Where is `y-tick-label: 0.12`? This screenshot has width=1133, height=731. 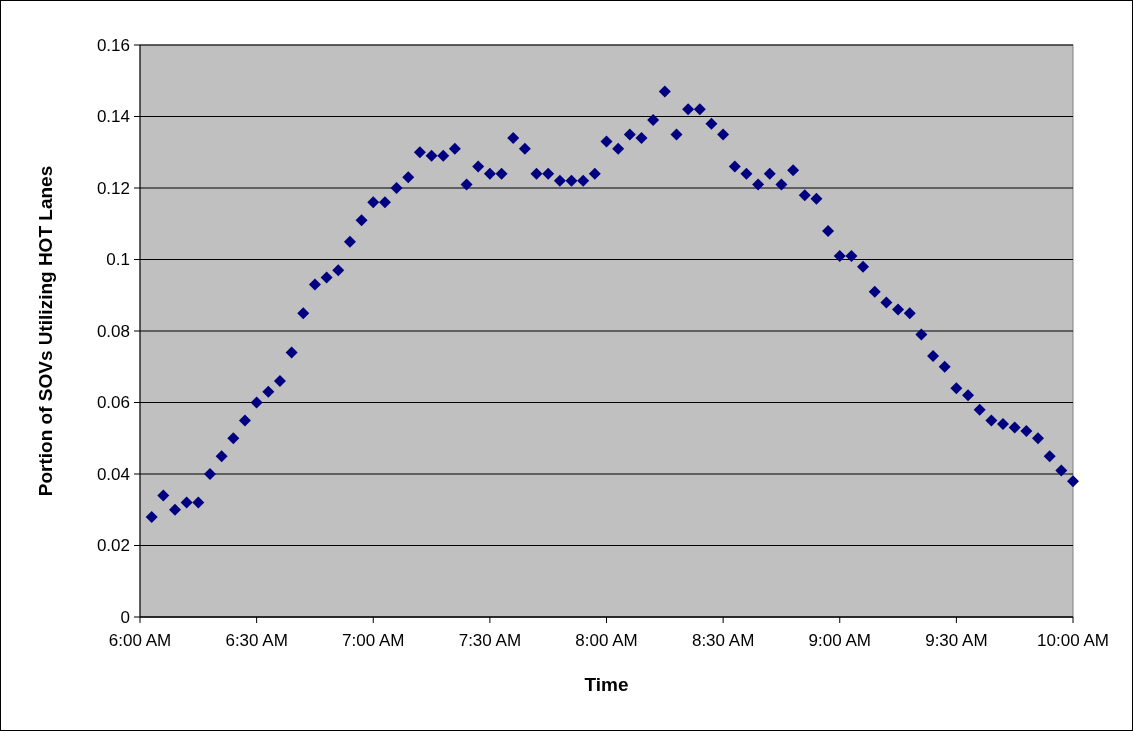
y-tick-label: 0.12 is located at coordinates (113, 188).